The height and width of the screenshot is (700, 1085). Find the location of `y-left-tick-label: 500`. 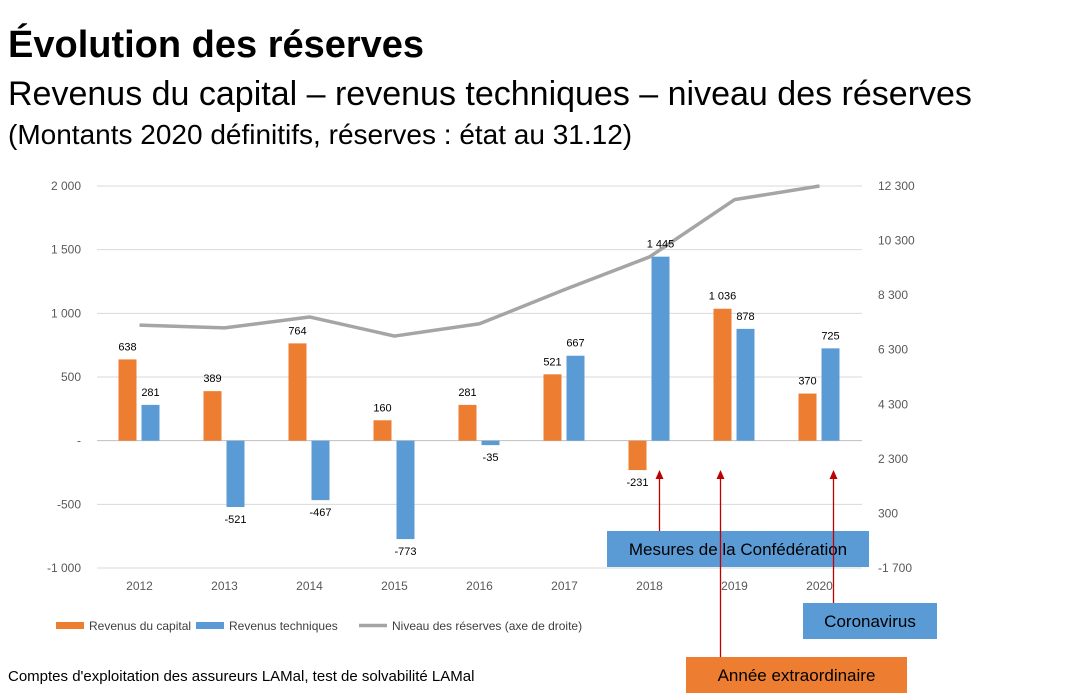

y-left-tick-label: 500 is located at coordinates (71, 377).